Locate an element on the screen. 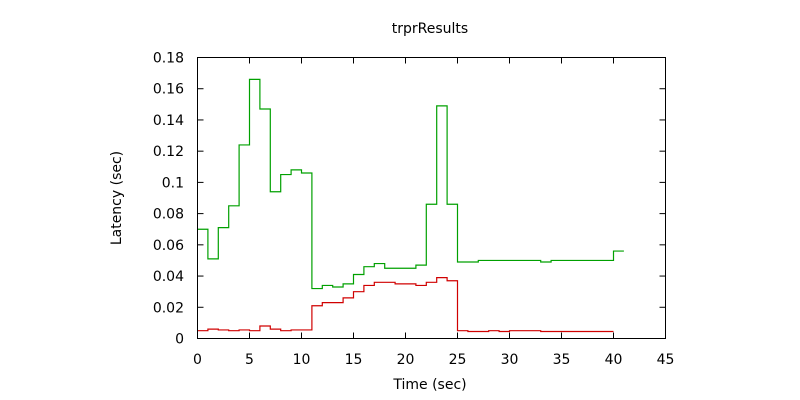 The width and height of the screenshot is (800, 400). chart-title: trprResults is located at coordinates (430, 29).